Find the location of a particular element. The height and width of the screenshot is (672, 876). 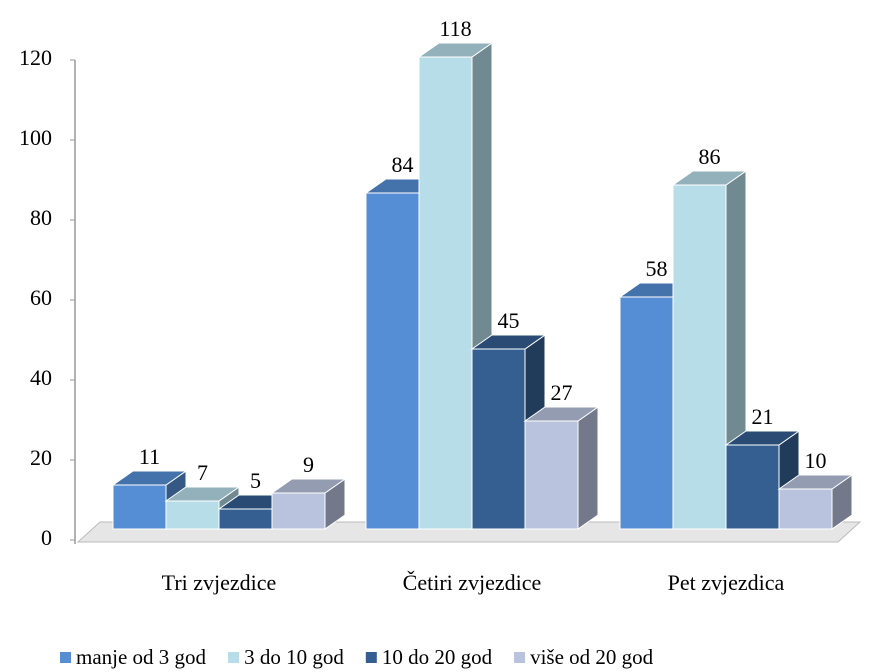

data-label: 9 is located at coordinates (308, 464).